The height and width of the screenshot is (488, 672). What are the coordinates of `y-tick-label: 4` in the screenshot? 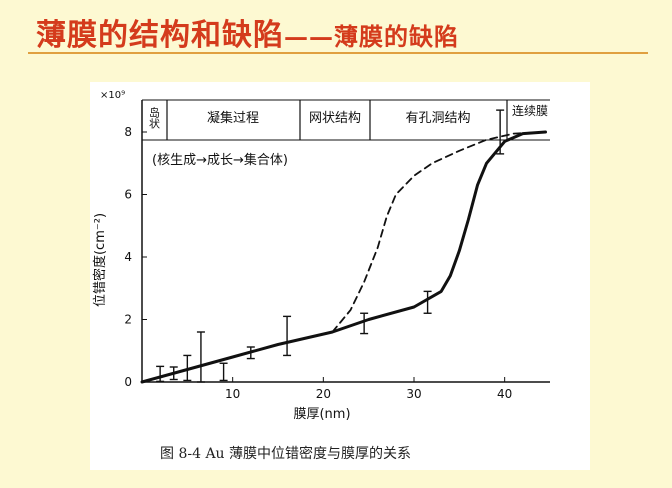 It's located at (128, 257).